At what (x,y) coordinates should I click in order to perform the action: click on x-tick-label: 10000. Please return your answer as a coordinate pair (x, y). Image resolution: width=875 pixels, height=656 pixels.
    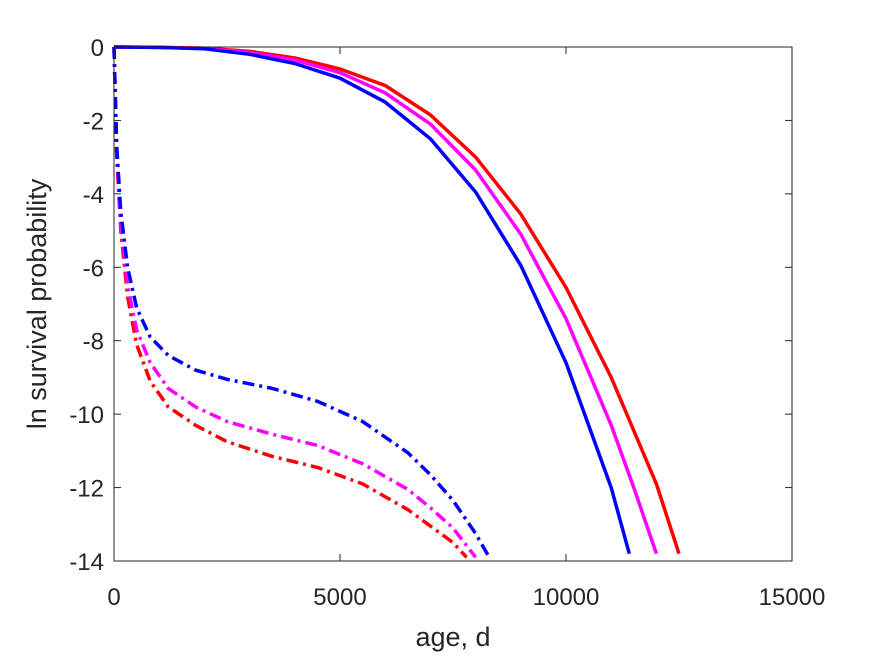
    Looking at the image, I should click on (566, 597).